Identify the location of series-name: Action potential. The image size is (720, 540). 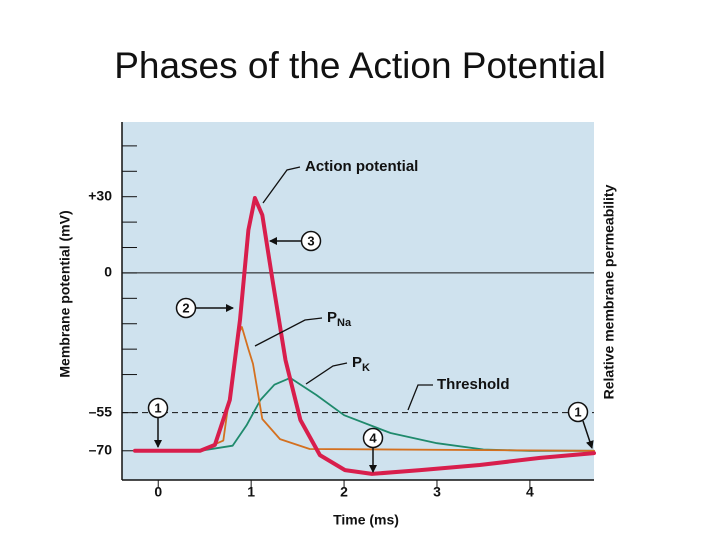
(361, 166).